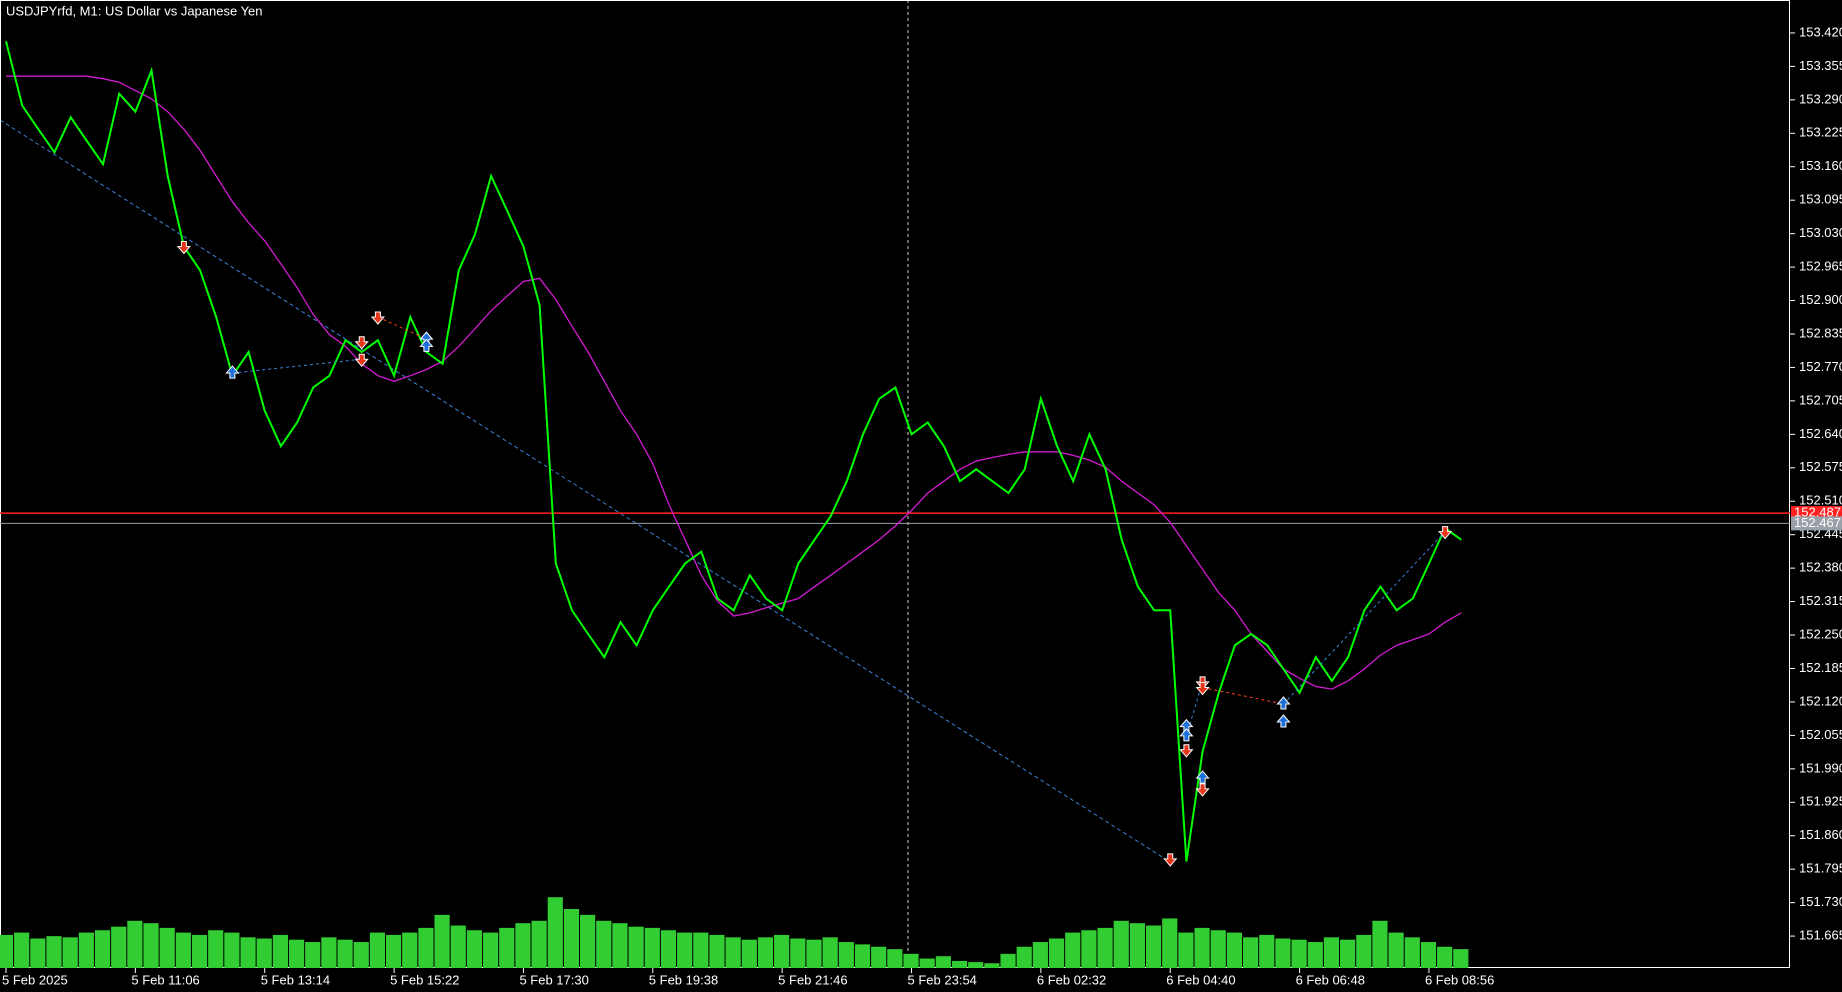 The height and width of the screenshot is (992, 1842). What do you see at coordinates (1820, 868) in the screenshot?
I see `y-tick-label: 151.795` at bounding box center [1820, 868].